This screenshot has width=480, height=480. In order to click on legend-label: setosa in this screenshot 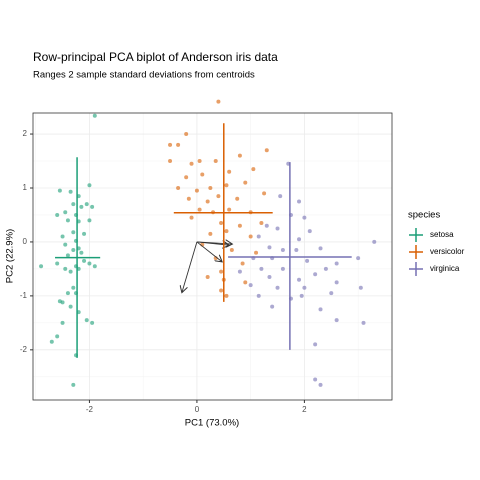, I will do `click(442, 234)`.